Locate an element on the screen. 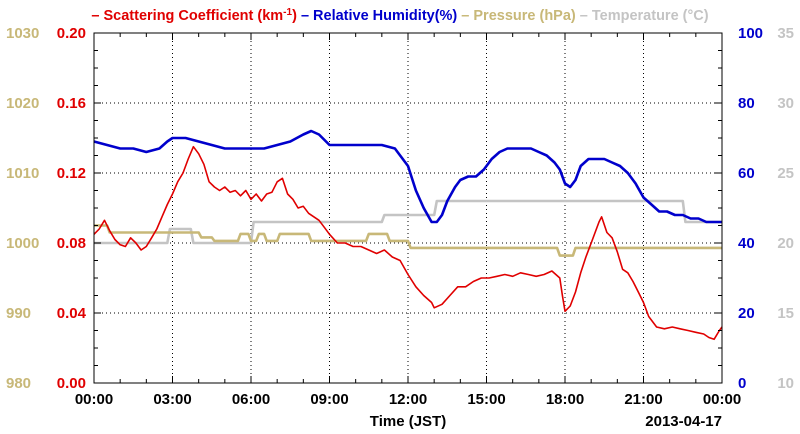 This screenshot has width=800, height=434. x-tick-label: 12:00 is located at coordinates (408, 399).